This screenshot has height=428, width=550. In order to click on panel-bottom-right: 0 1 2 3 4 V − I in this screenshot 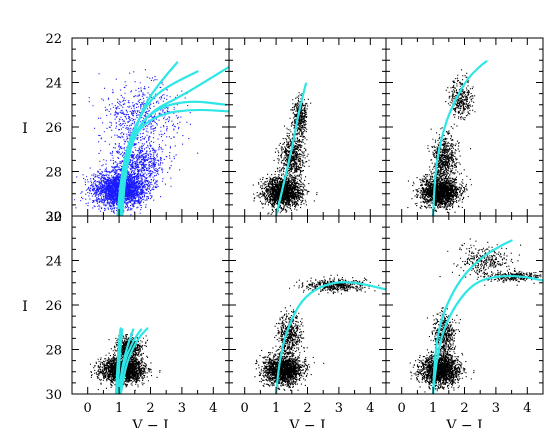, I will do `click(464, 321)`.